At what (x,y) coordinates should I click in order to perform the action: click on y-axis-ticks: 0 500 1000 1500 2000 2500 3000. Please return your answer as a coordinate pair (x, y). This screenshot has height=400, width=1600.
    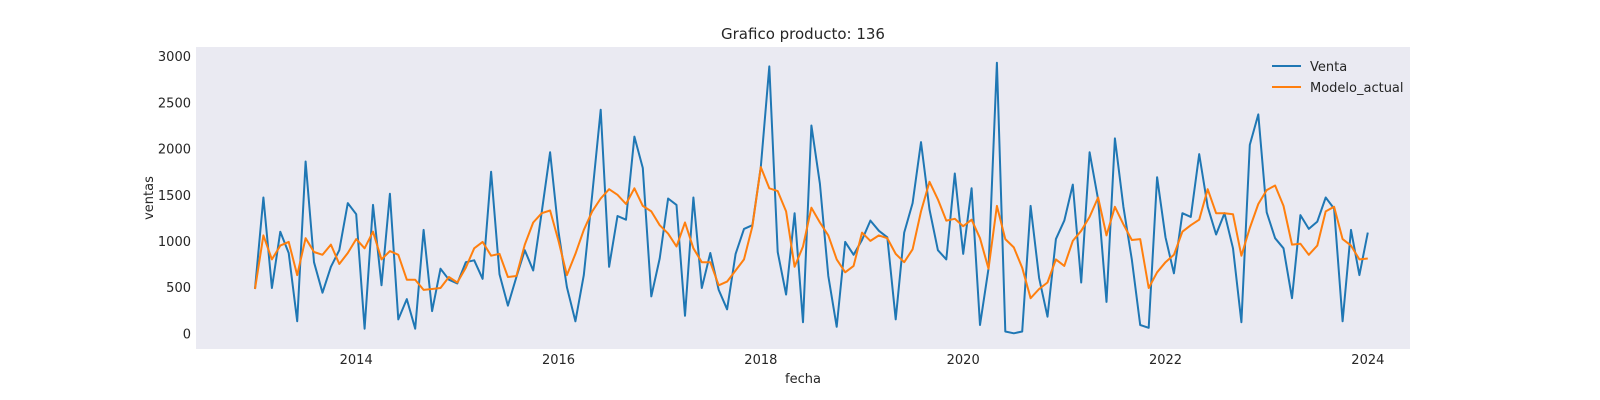
    Looking at the image, I should click on (174, 196).